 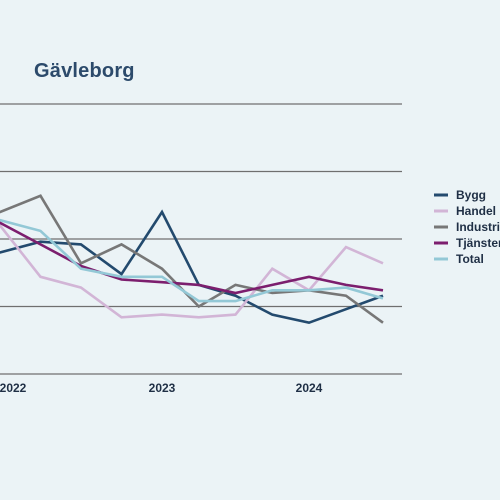 I want to click on series-line-tj-nster, so click(x=192, y=258).